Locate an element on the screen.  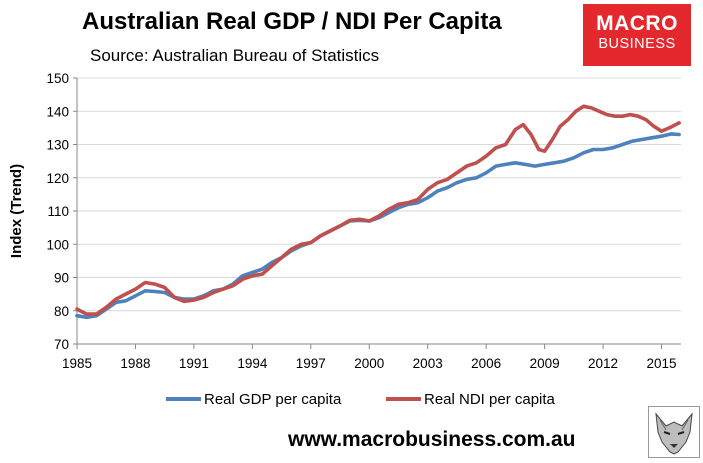
y-tick-label: 150 is located at coordinates (57, 78).